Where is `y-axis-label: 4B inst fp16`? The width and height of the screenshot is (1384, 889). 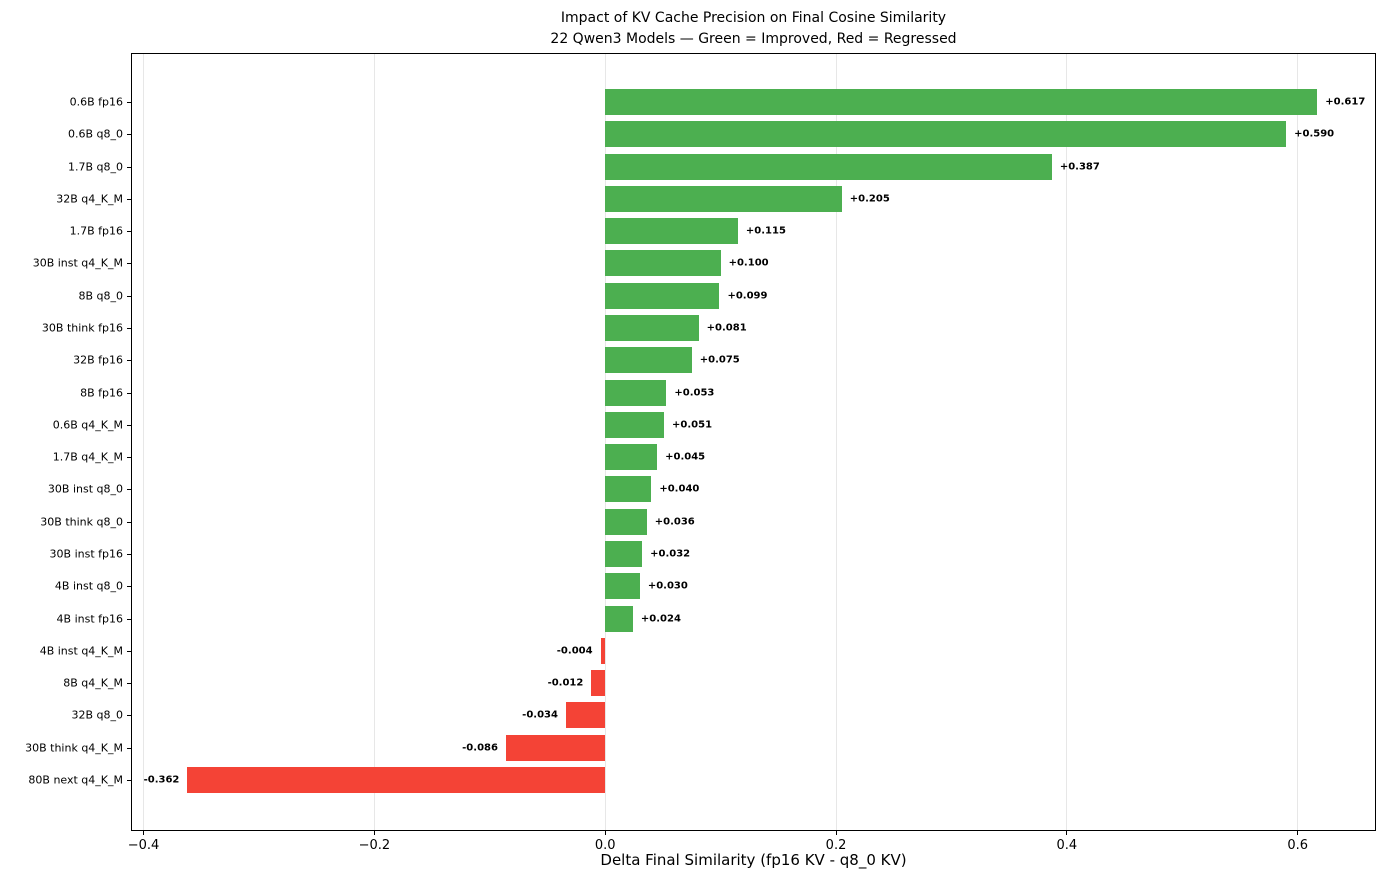
y-axis-label: 4B inst fp16 is located at coordinates (89, 619).